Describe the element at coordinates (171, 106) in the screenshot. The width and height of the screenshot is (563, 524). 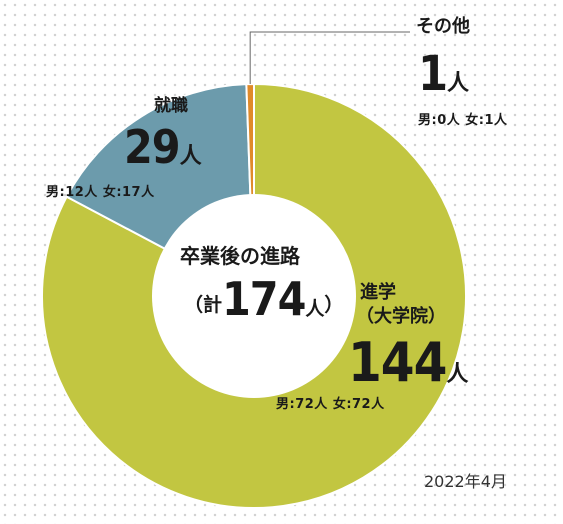
I see `slice-label-shushoku: 就職` at that location.